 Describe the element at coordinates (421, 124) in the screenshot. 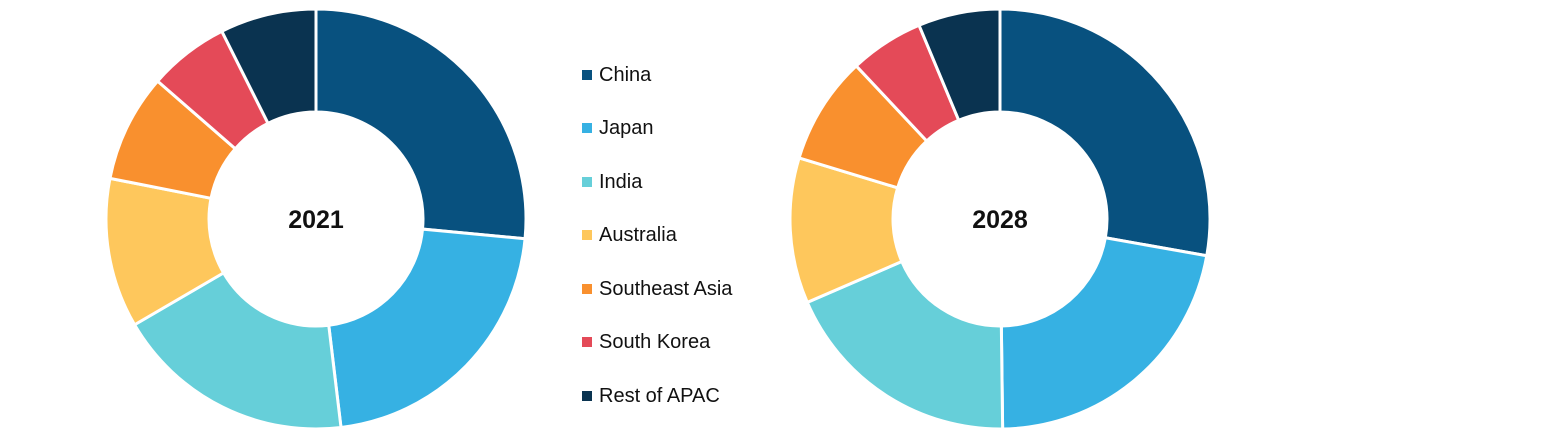

I see `slice-2021-china` at that location.